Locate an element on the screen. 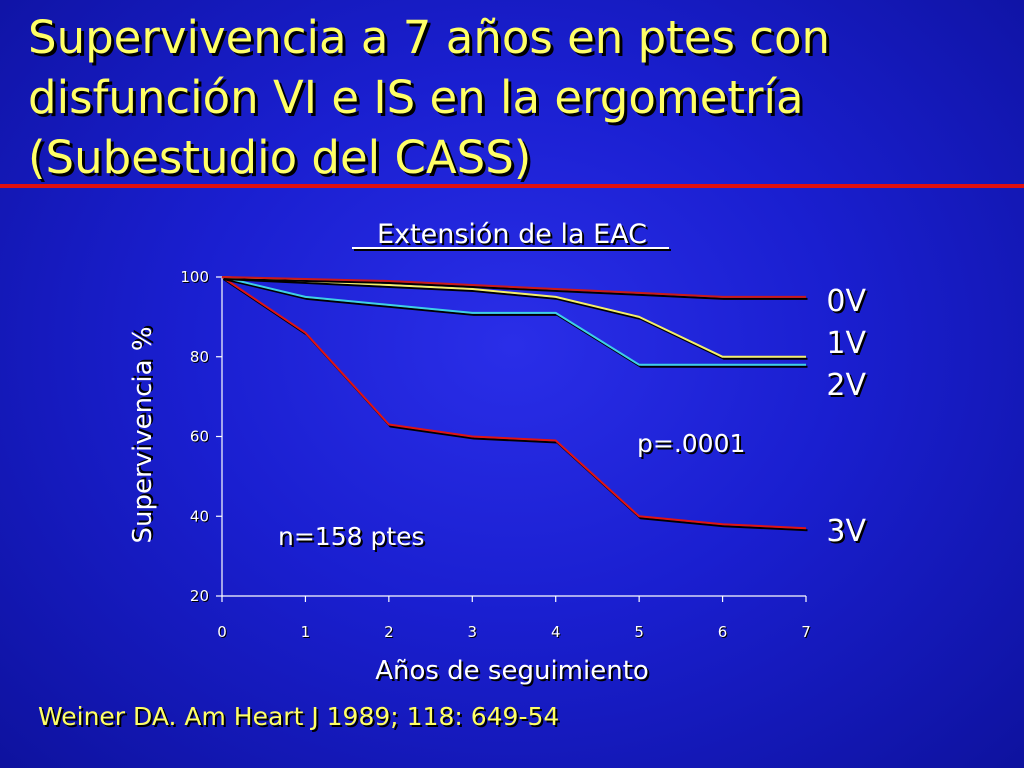 The height and width of the screenshot is (768, 1024). series-line-shadow-1V is located at coordinates (515, 319).